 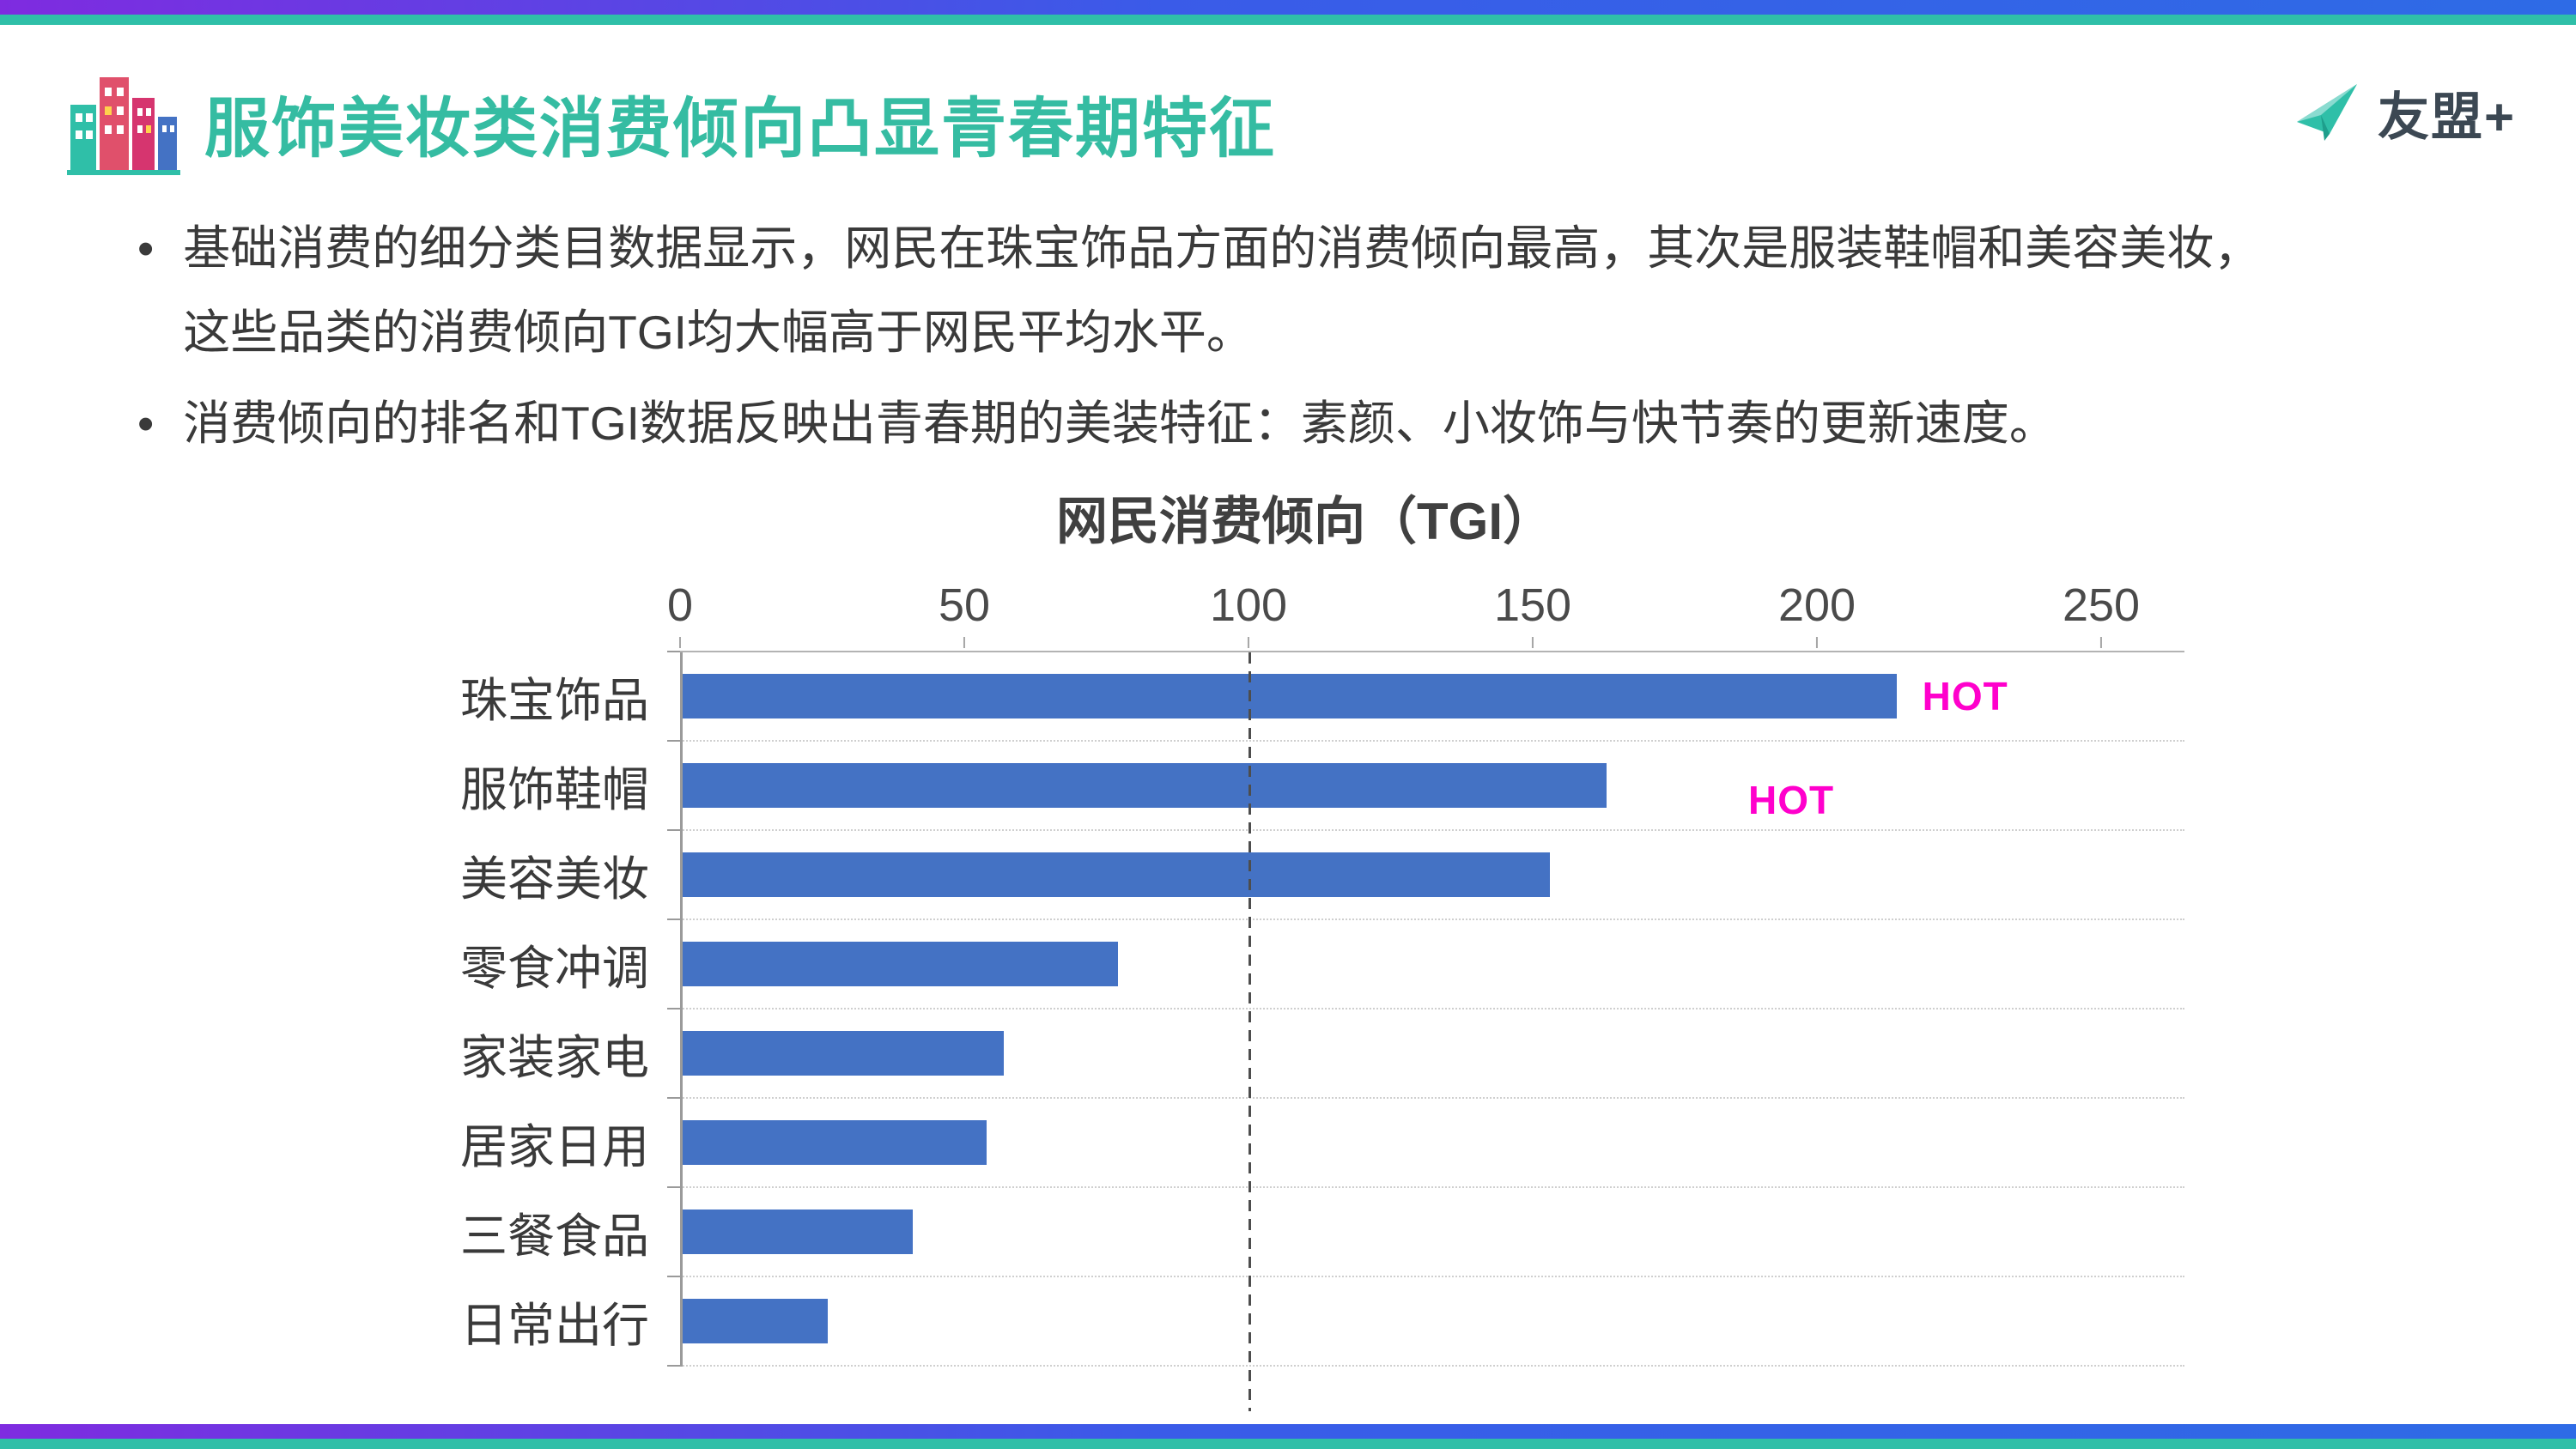 What do you see at coordinates (554, 1057) in the screenshot?
I see `category-label: 家装家电` at bounding box center [554, 1057].